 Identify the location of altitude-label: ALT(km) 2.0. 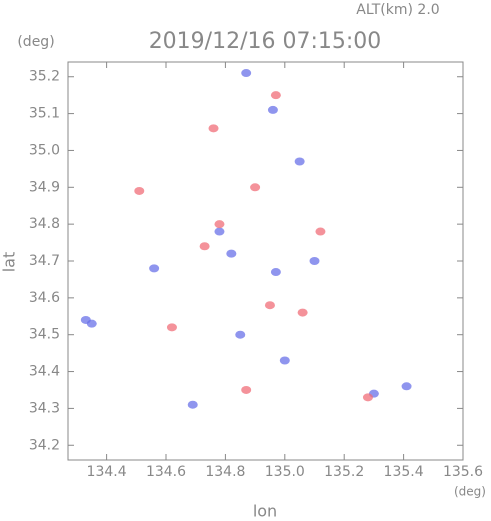
(397, 10).